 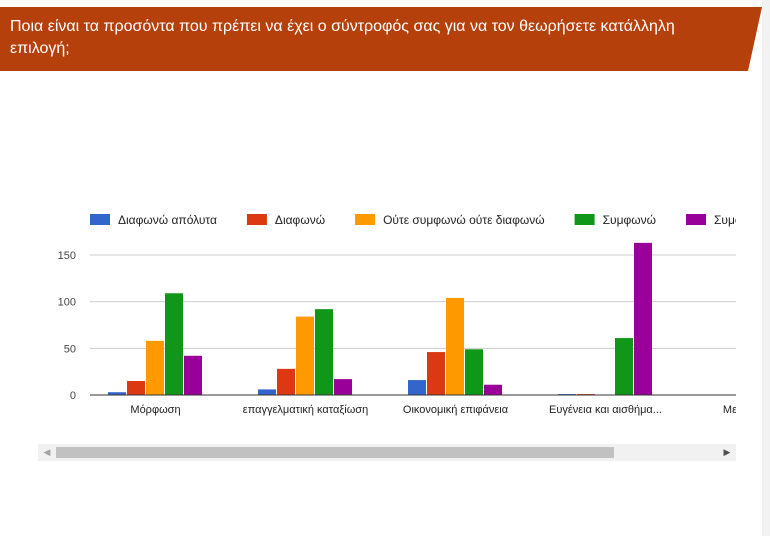 I want to click on x-category-label: επαγγελματική καταξίωση, so click(x=305, y=410).